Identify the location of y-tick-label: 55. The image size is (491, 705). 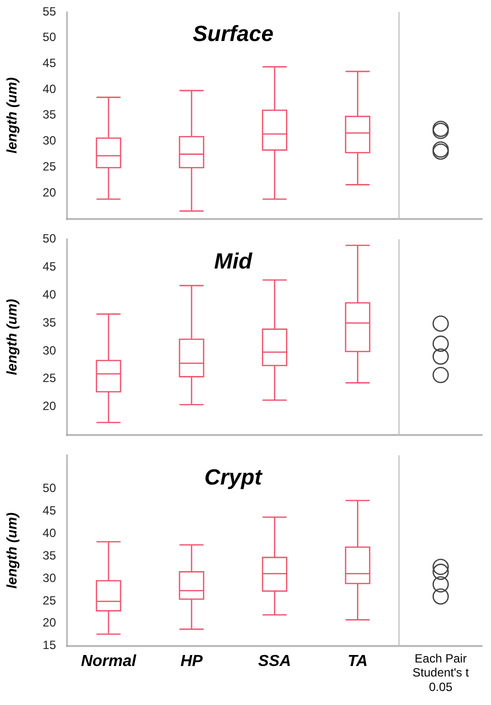
(49, 11).